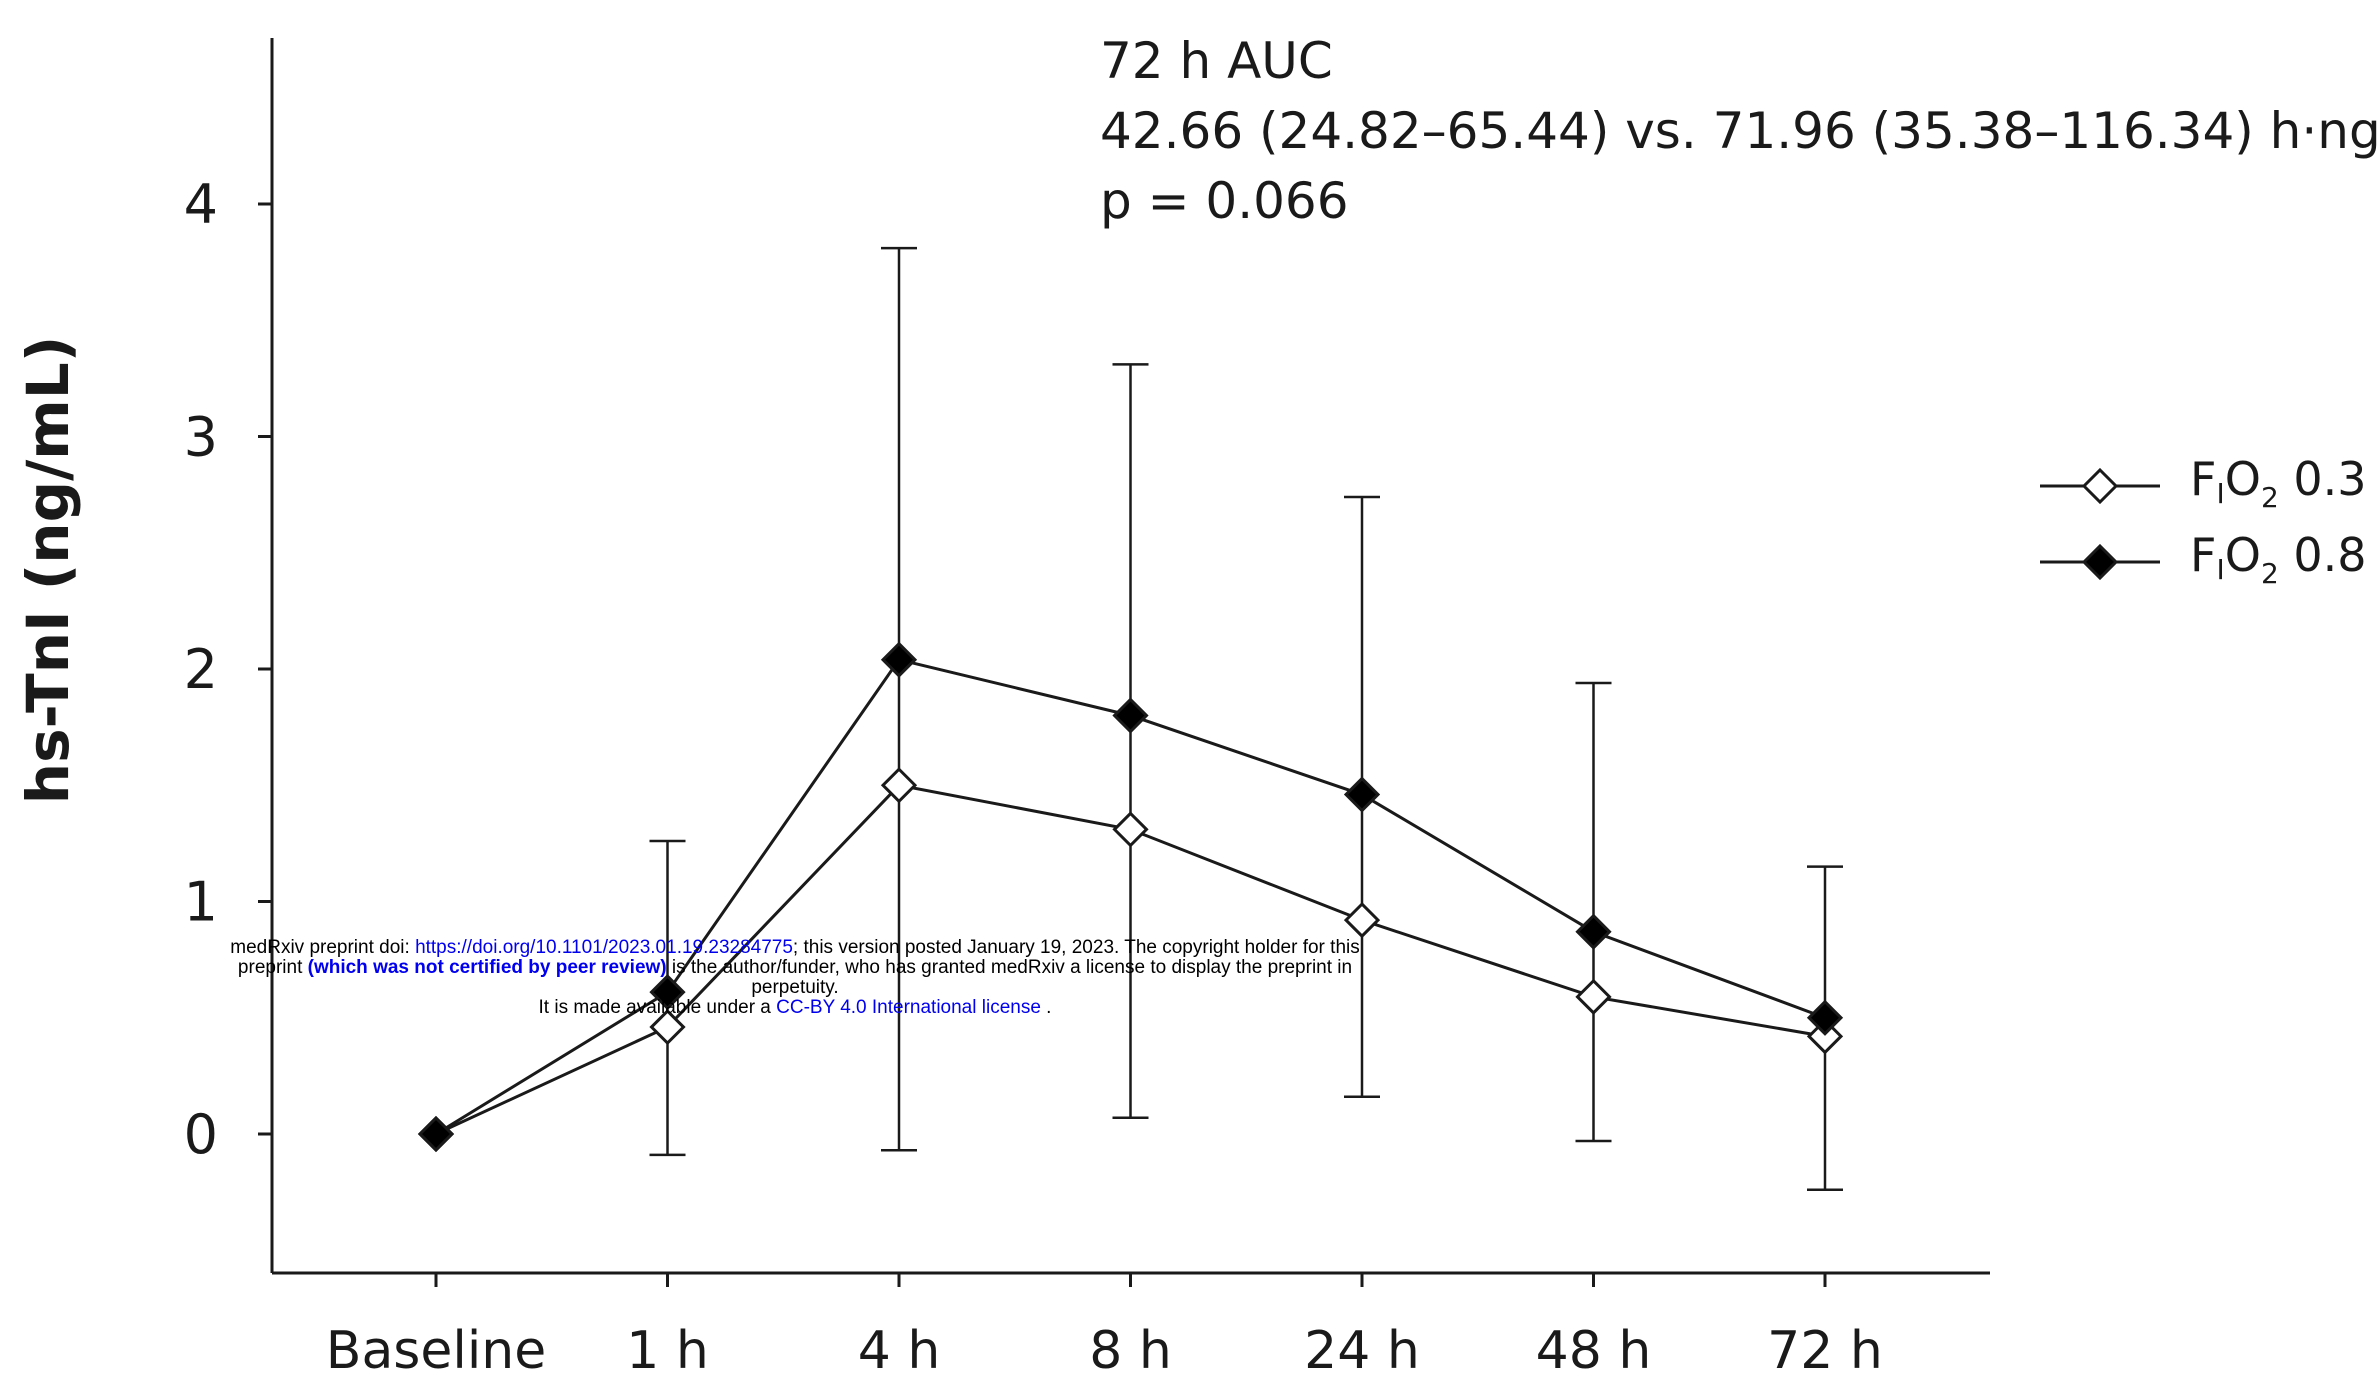  I want to click on x-tick-label: 48 h, so click(1594, 1351).